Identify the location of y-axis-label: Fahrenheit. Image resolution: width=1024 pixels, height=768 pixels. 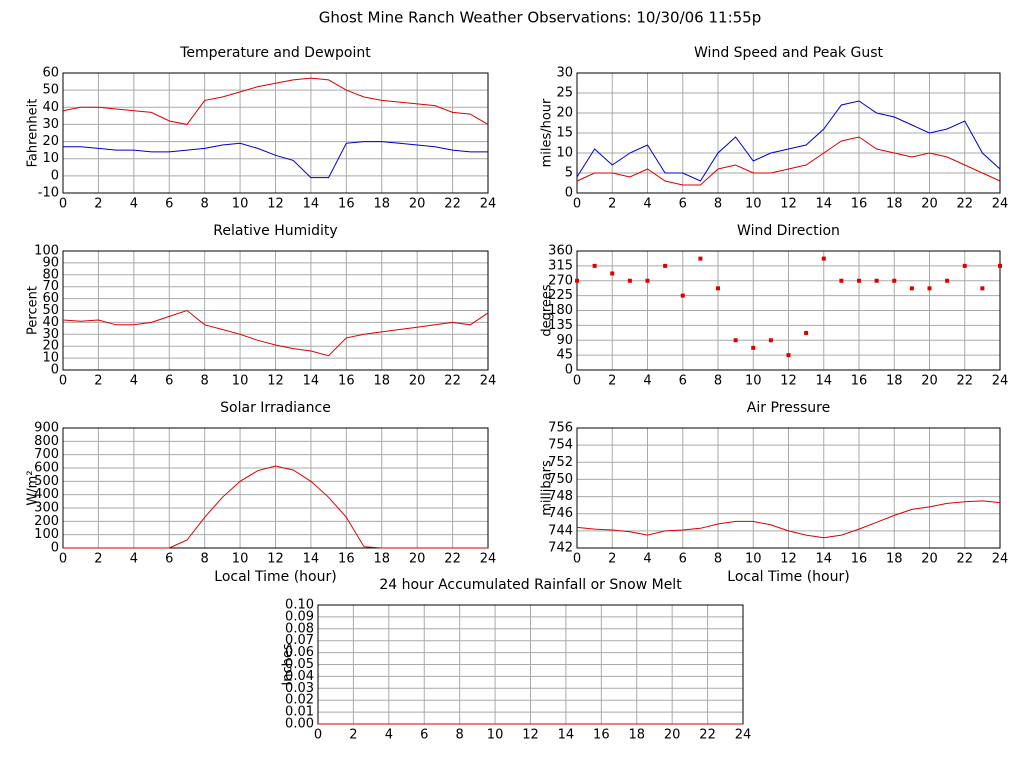
(33, 133).